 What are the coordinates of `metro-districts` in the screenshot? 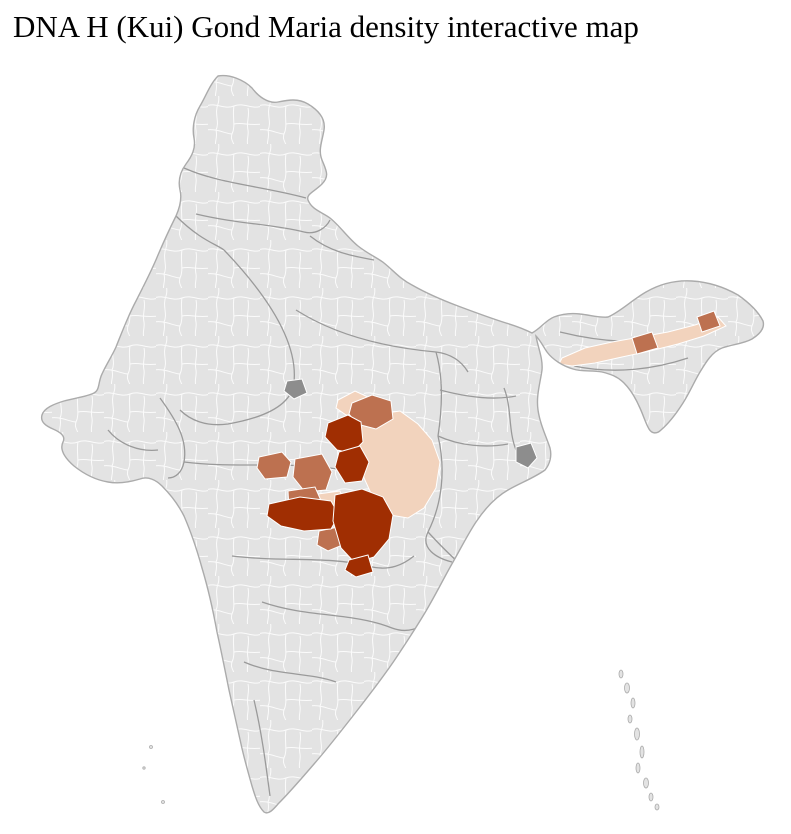 It's located at (410, 423).